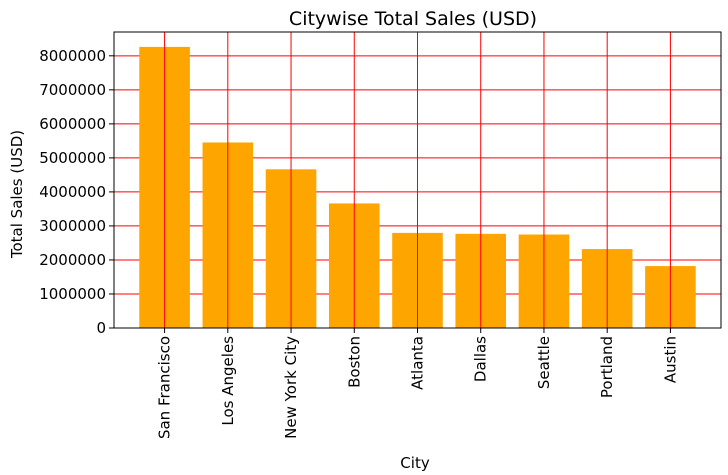 The height and width of the screenshot is (475, 728). What do you see at coordinates (72, 90) in the screenshot?
I see `y-tick-label: 7000000` at bounding box center [72, 90].